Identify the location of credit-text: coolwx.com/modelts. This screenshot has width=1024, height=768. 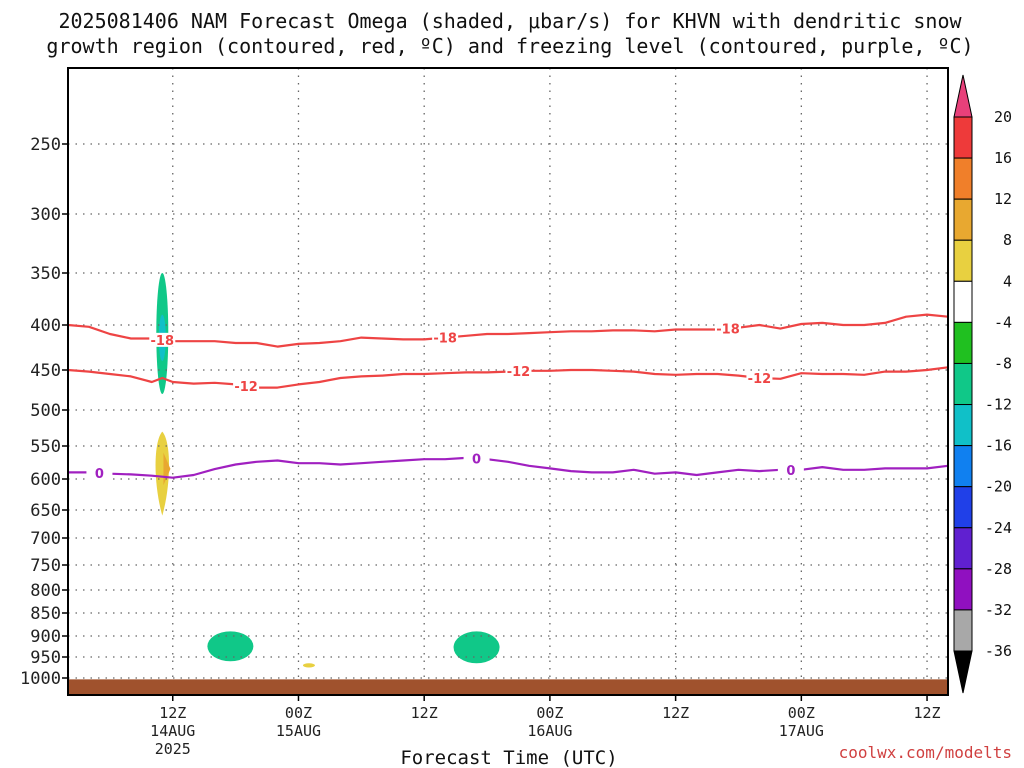
(925, 752).